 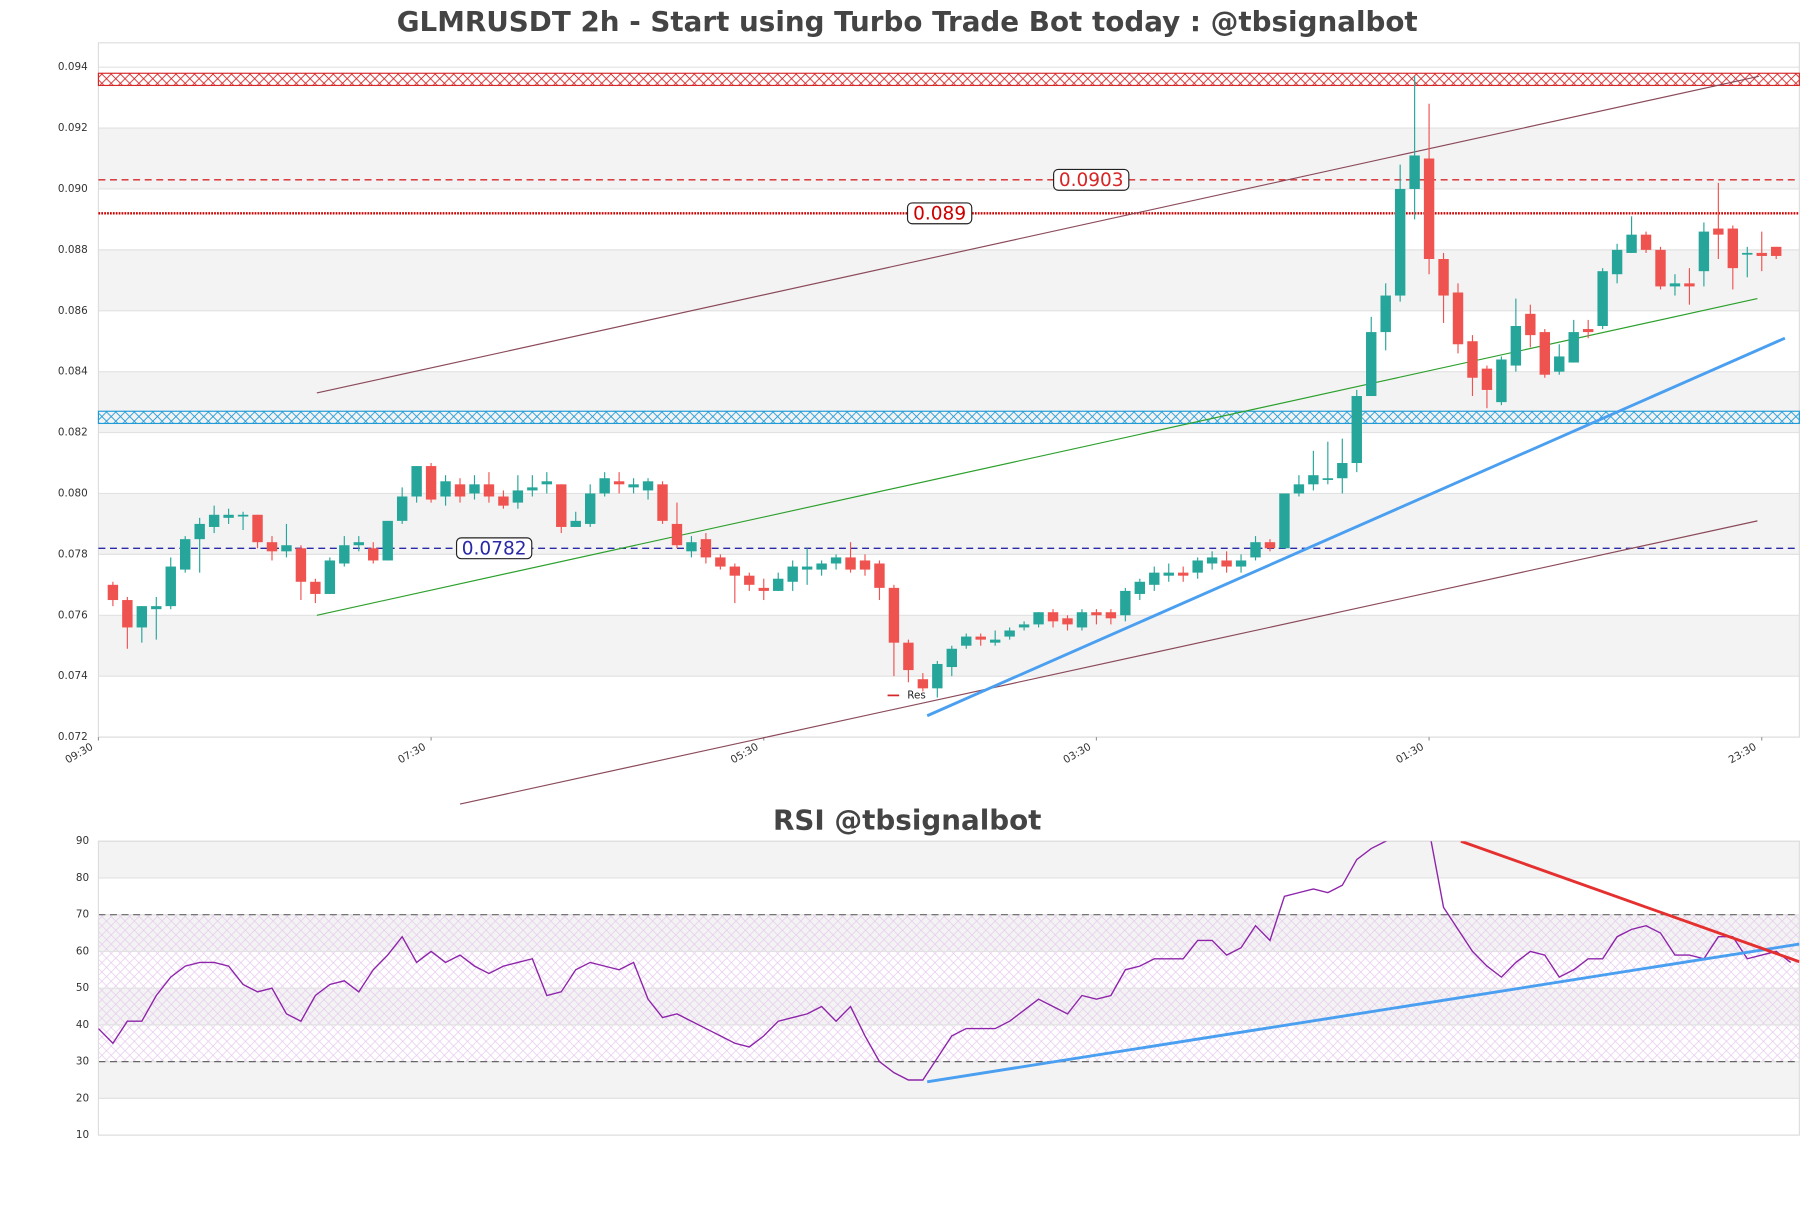 What do you see at coordinates (82, 841) in the screenshot?
I see `y-tick-label: 90` at bounding box center [82, 841].